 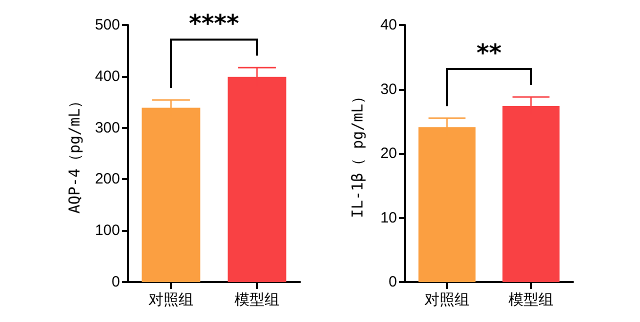 What do you see at coordinates (107, 231) in the screenshot?
I see `y-tick-label: 100` at bounding box center [107, 231].